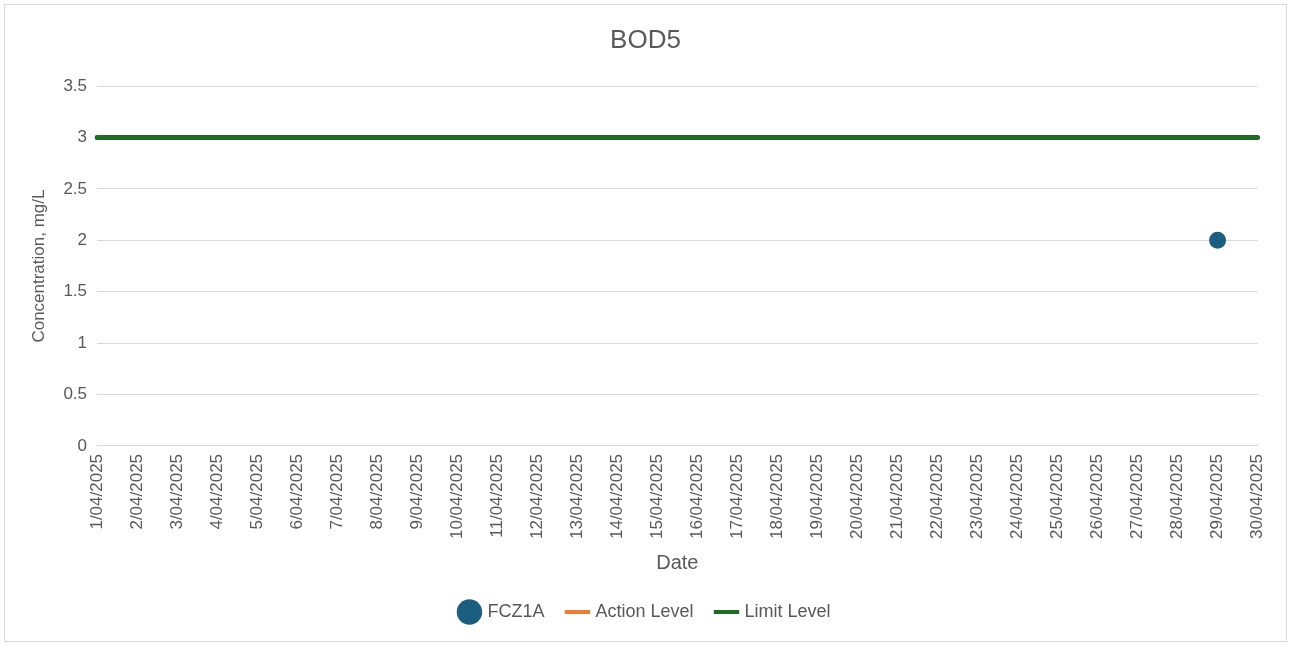  Describe the element at coordinates (82, 240) in the screenshot. I see `y-tick-label: 2` at that location.